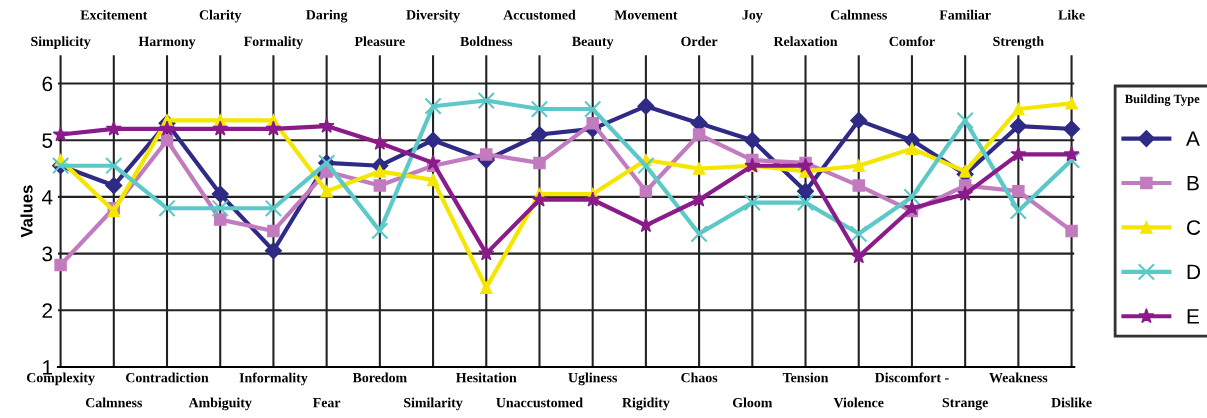 This screenshot has width=1207, height=418. What do you see at coordinates (965, 14) in the screenshot?
I see `text: Familiar` at bounding box center [965, 14].